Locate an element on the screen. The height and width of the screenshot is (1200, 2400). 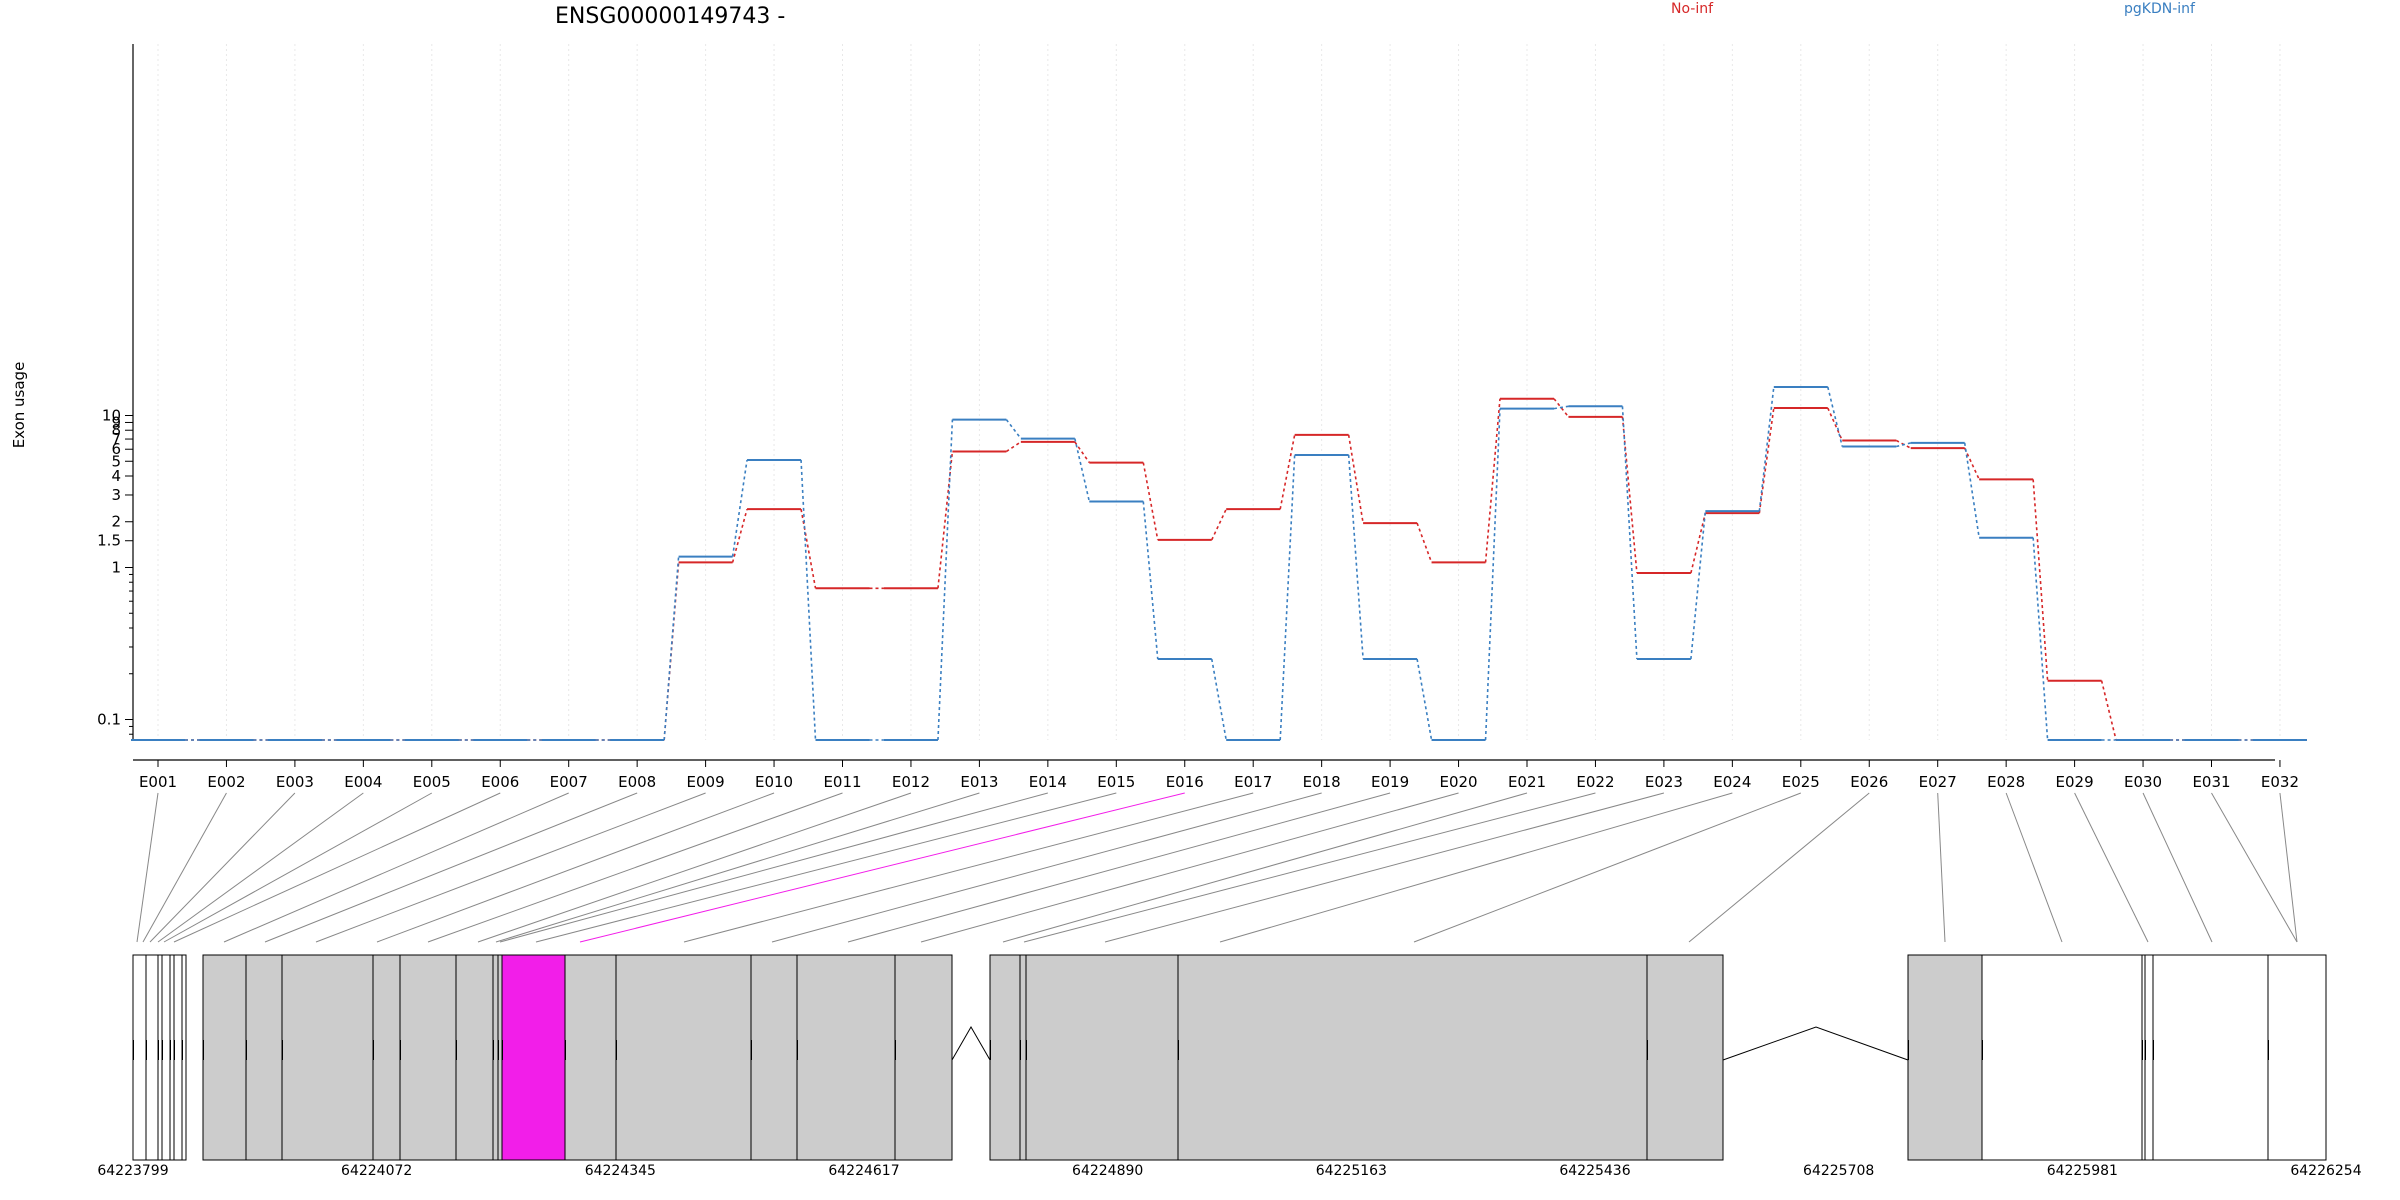
coordinate-label: 64226254 is located at coordinates (2325, 1171).